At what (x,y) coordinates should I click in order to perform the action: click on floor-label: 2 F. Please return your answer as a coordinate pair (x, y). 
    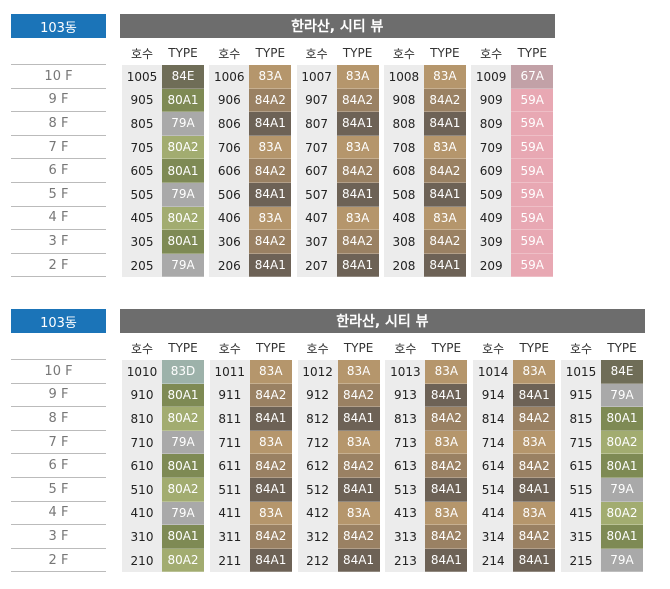
    Looking at the image, I should click on (58, 561).